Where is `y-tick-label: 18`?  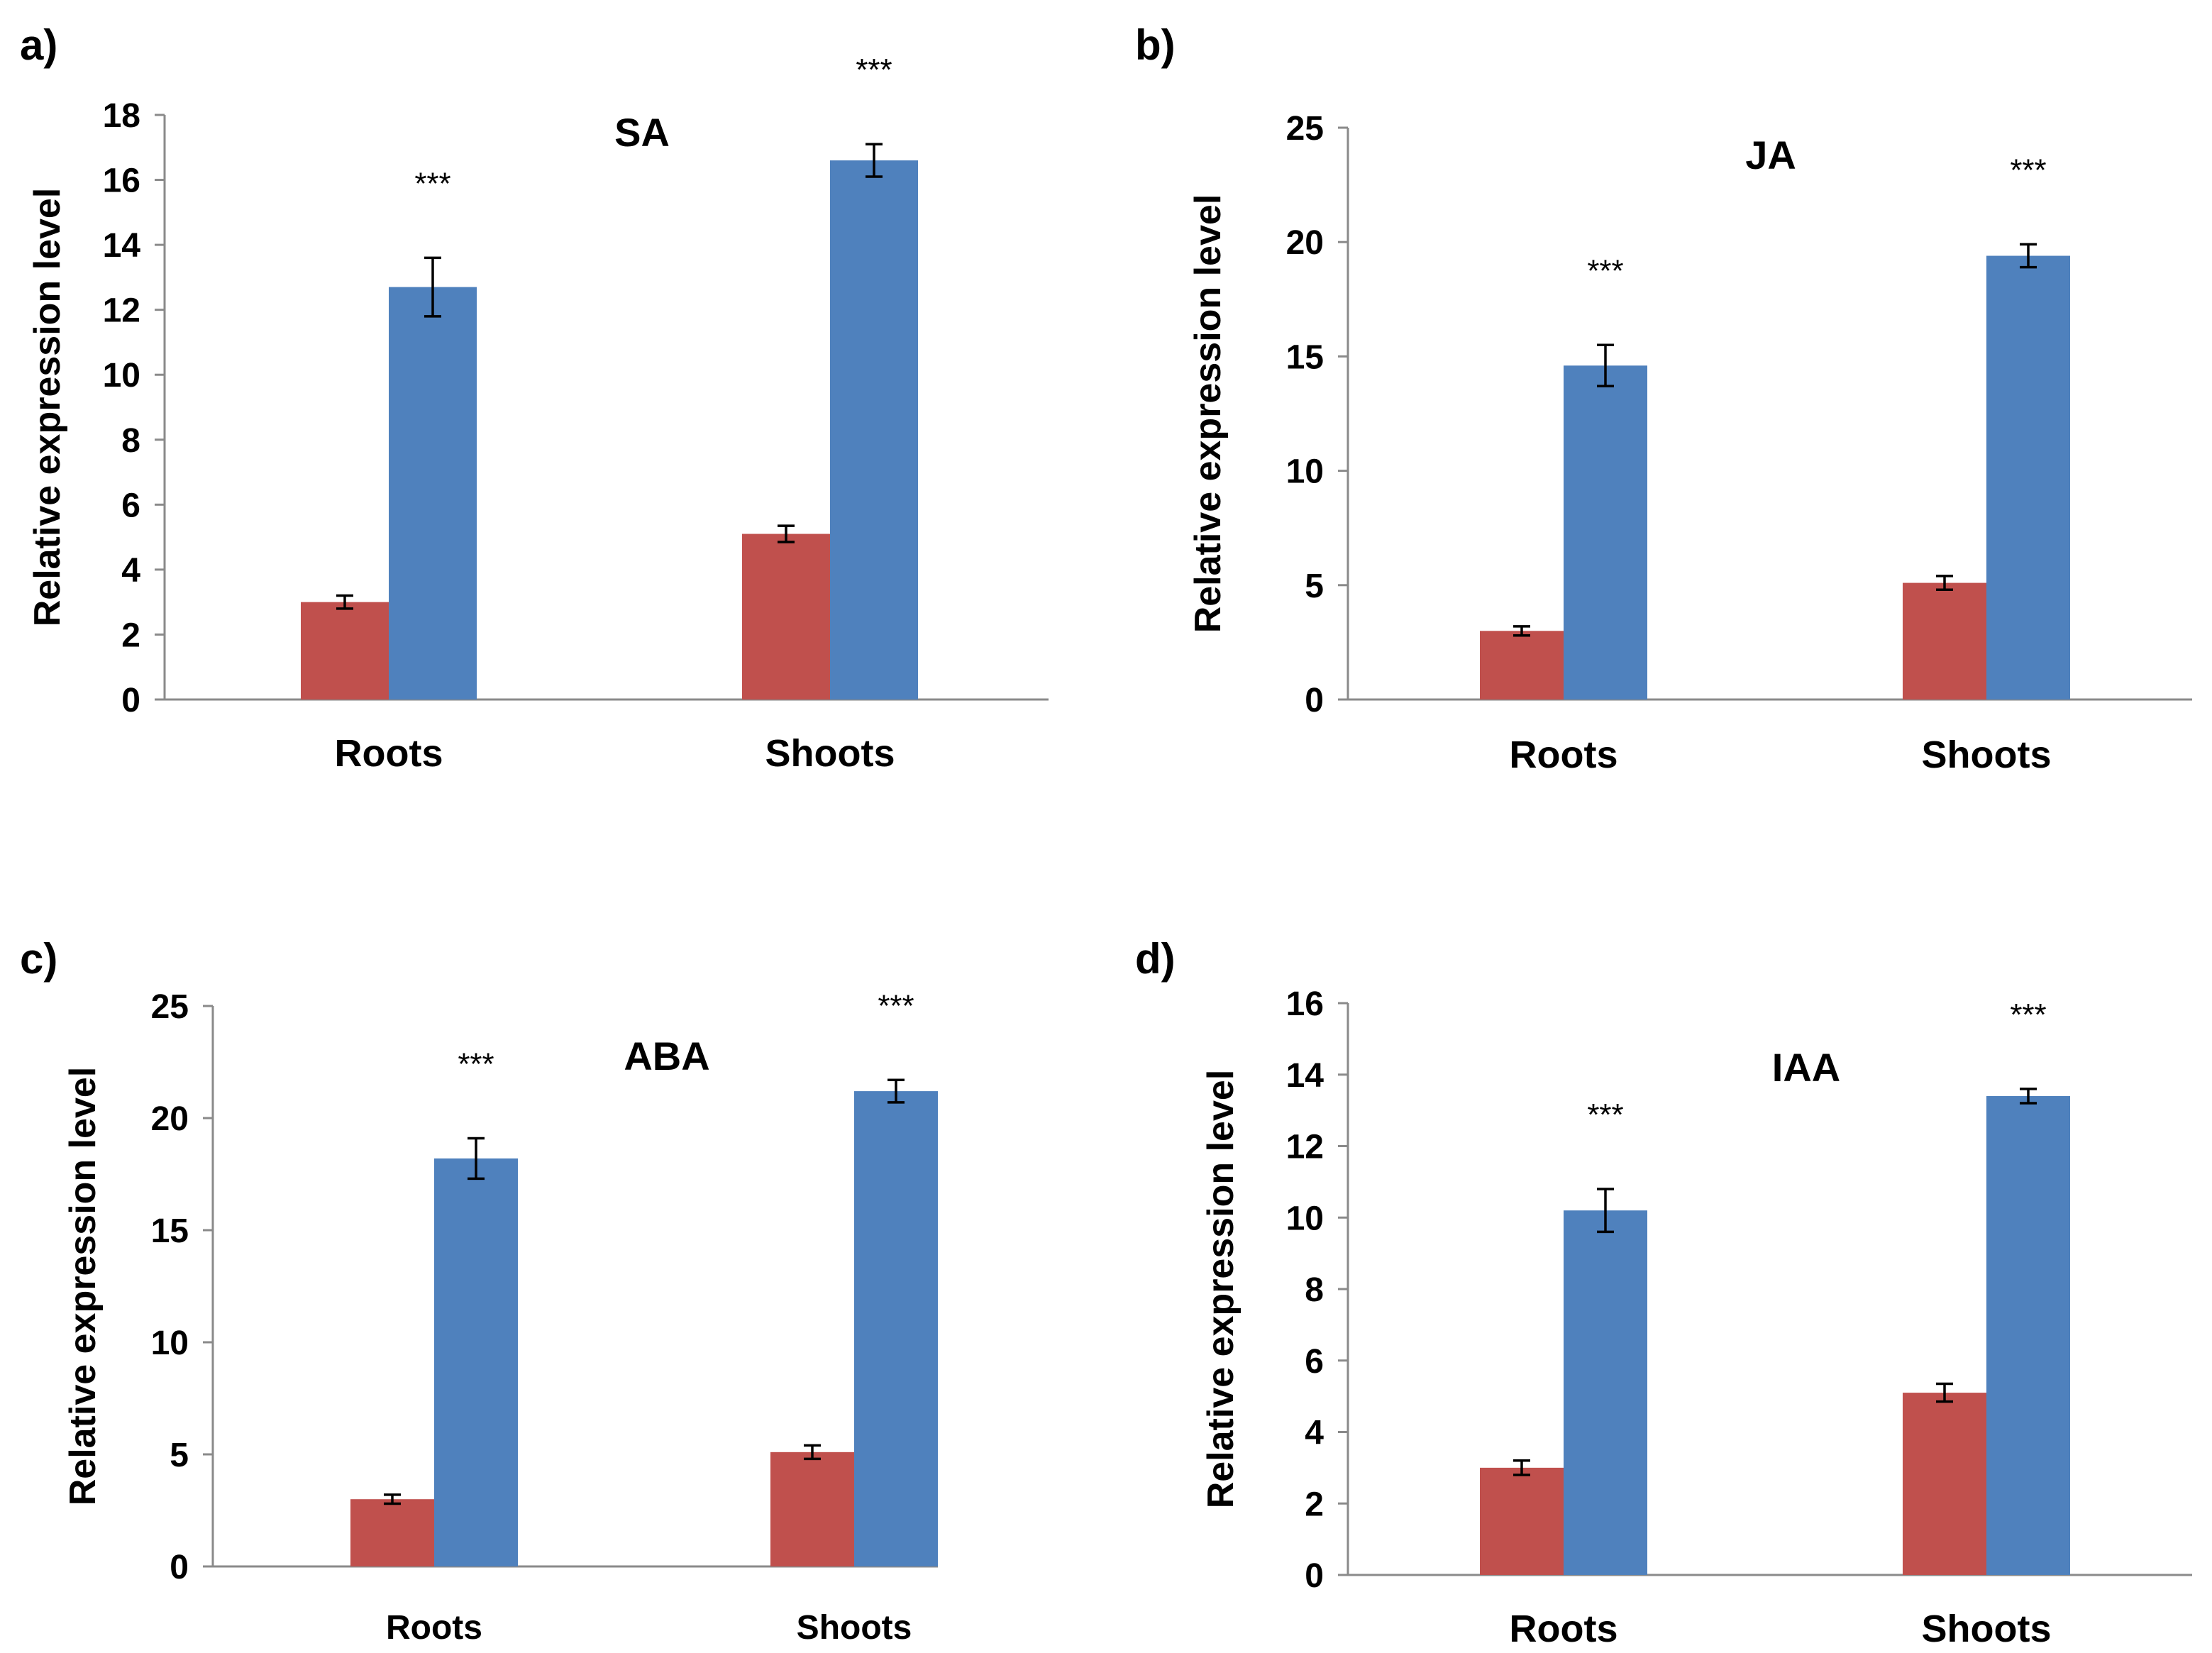 y-tick-label: 18 is located at coordinates (121, 116).